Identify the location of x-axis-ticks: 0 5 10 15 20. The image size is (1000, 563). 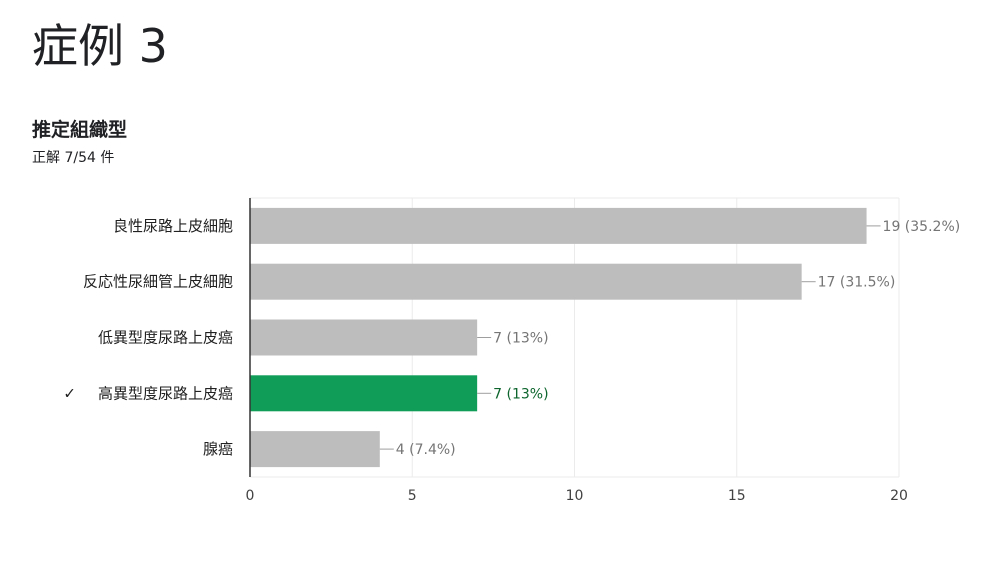
(577, 496).